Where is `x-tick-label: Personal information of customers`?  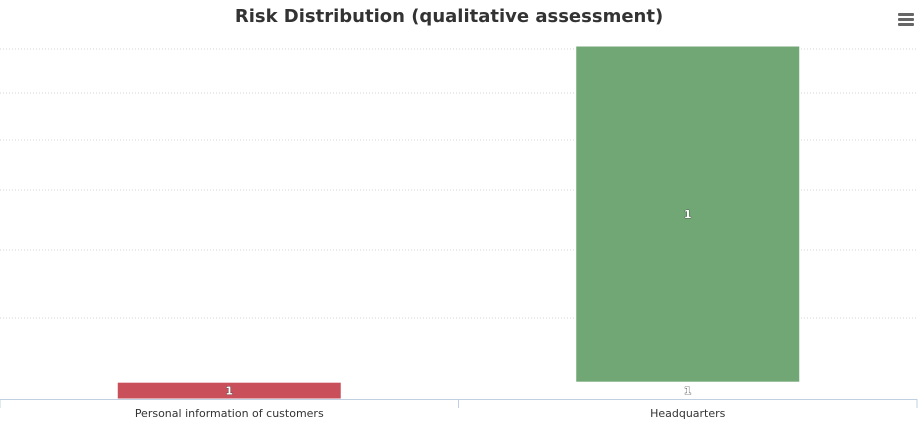 x-tick-label: Personal information of customers is located at coordinates (229, 413).